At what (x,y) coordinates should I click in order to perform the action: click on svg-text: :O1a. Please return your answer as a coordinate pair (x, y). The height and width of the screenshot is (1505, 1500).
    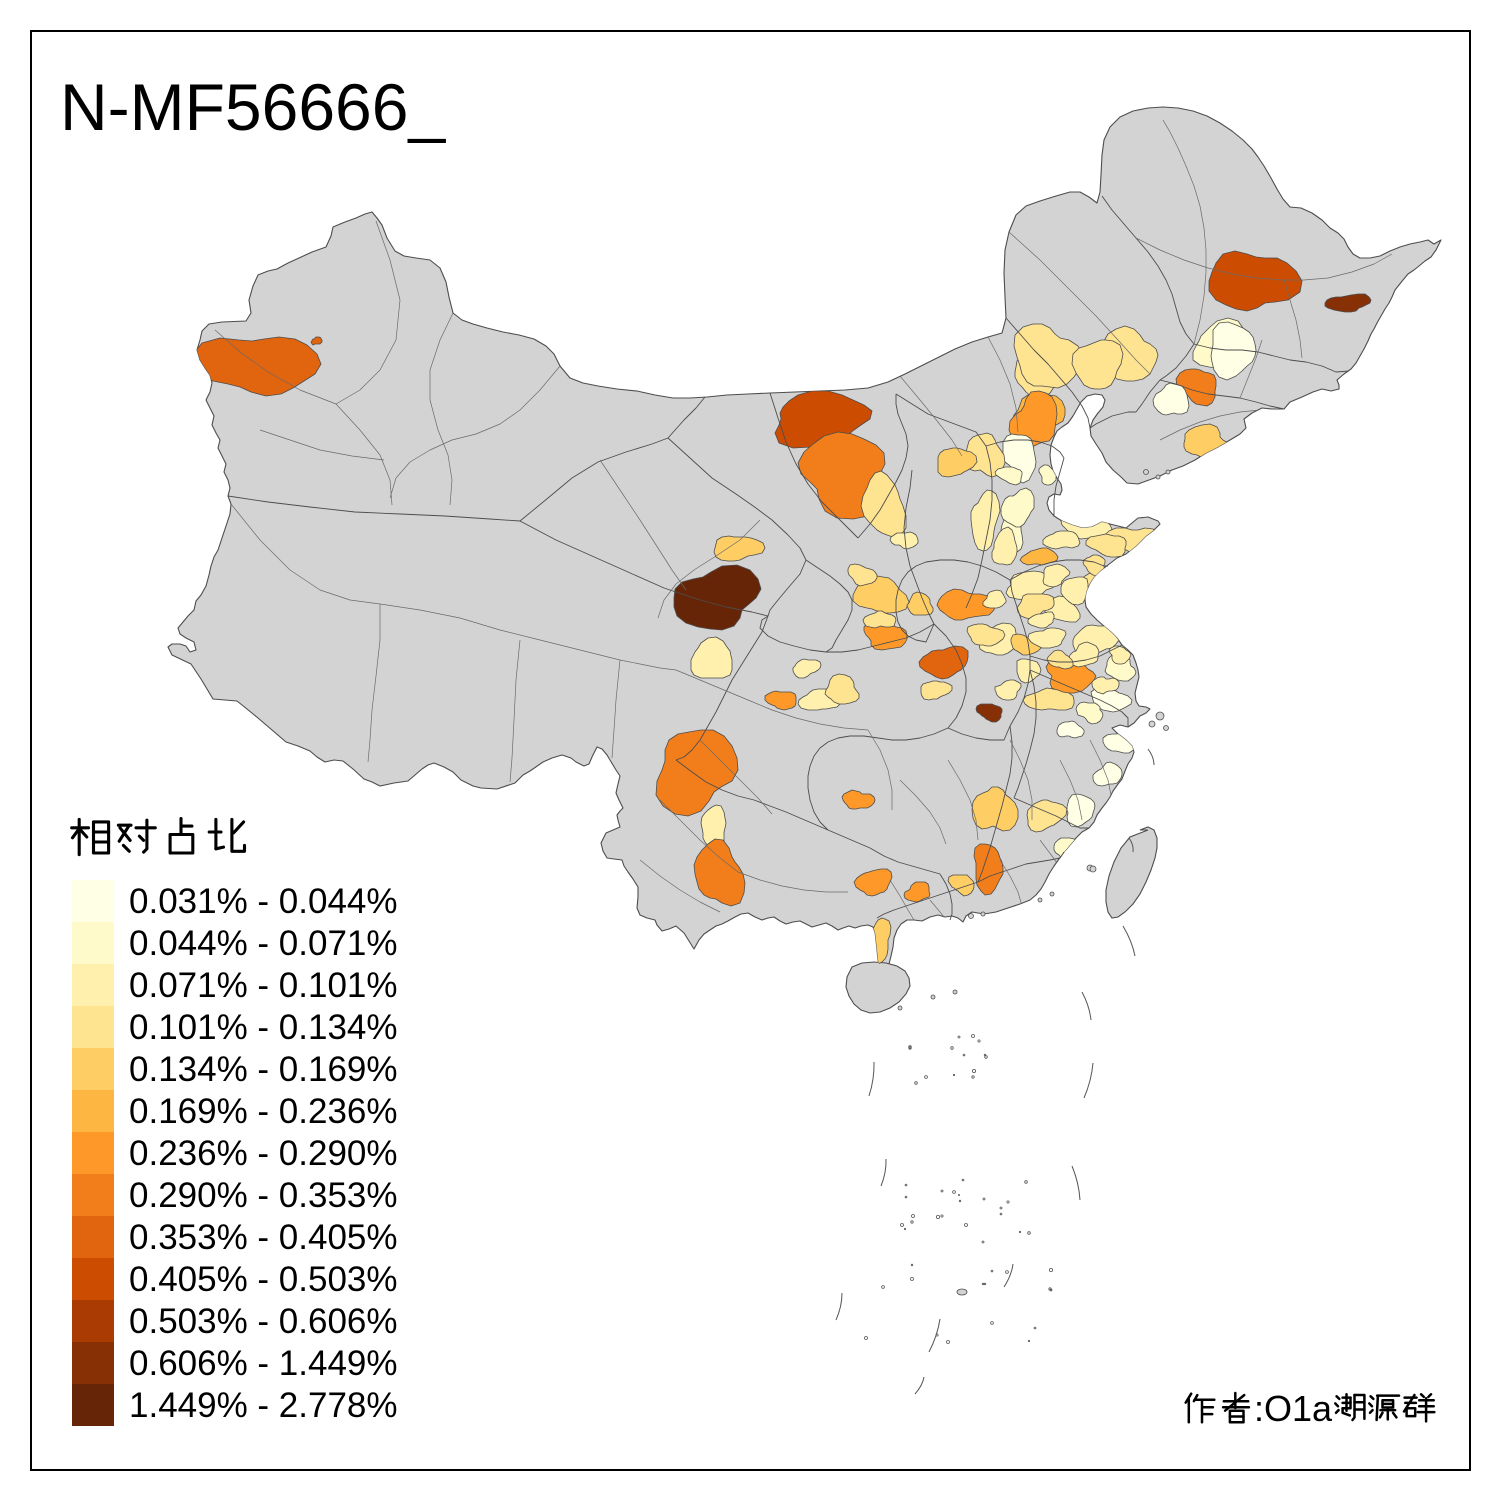
    Looking at the image, I should click on (1293, 1408).